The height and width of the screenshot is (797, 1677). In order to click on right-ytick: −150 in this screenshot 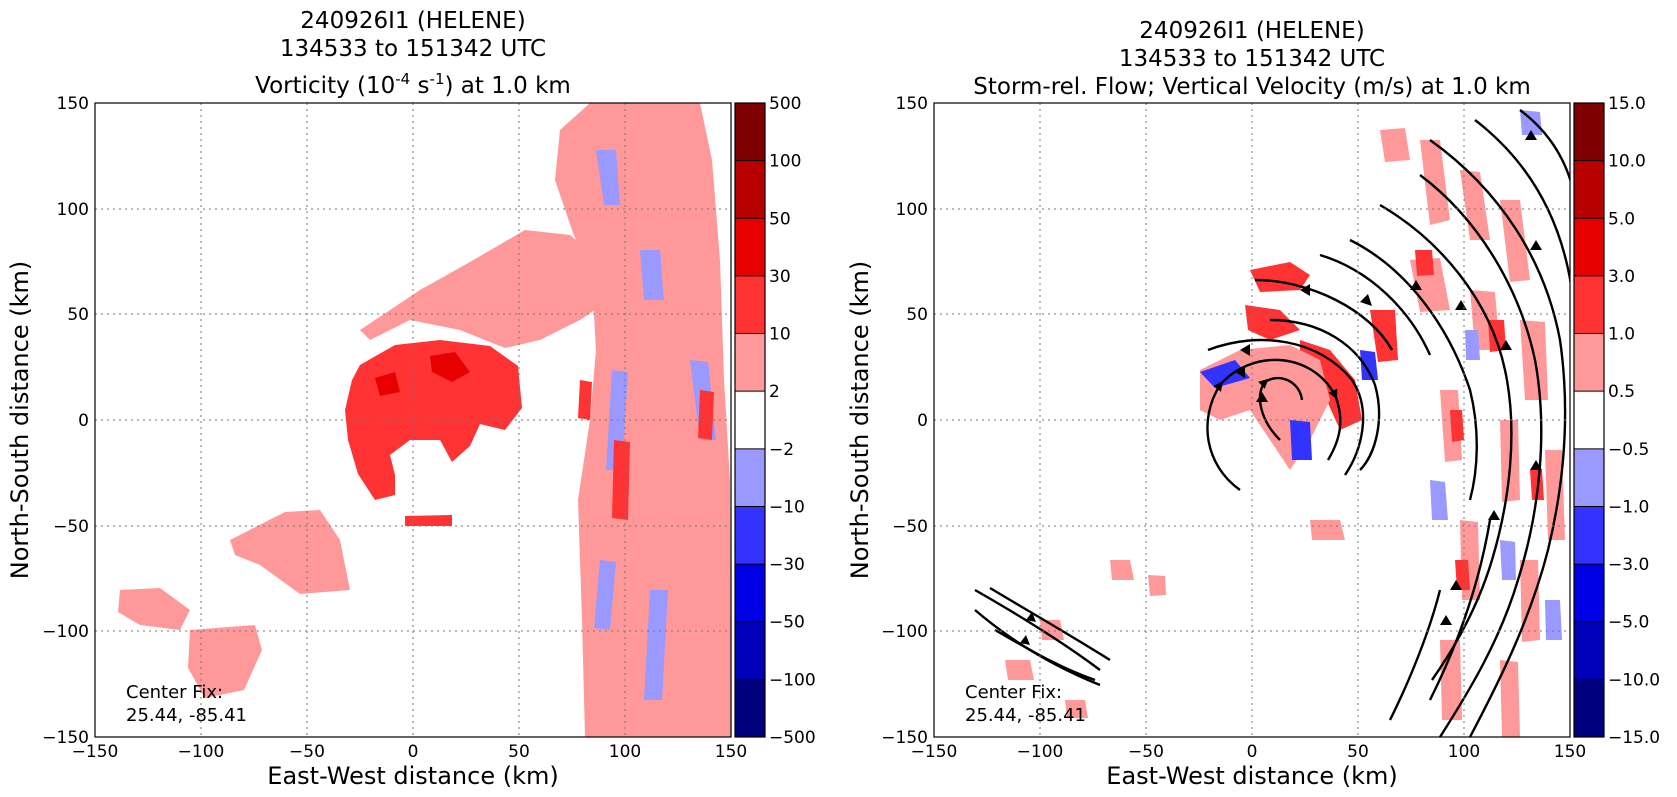, I will do `click(904, 738)`.